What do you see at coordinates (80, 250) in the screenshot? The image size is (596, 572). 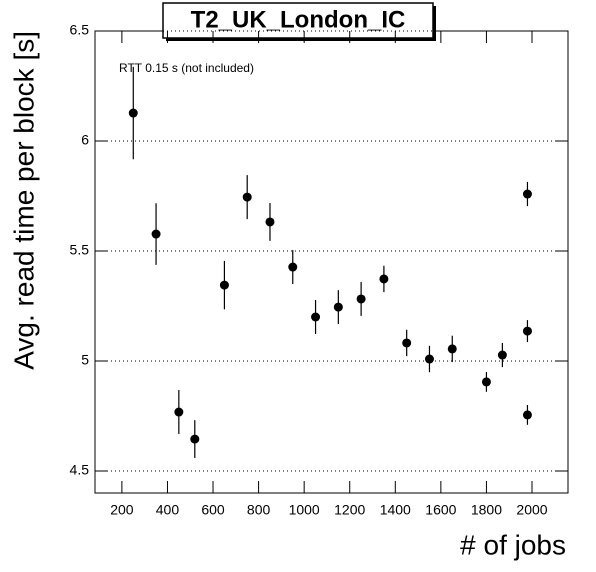 I see `y-tick-label: 5.5` at bounding box center [80, 250].